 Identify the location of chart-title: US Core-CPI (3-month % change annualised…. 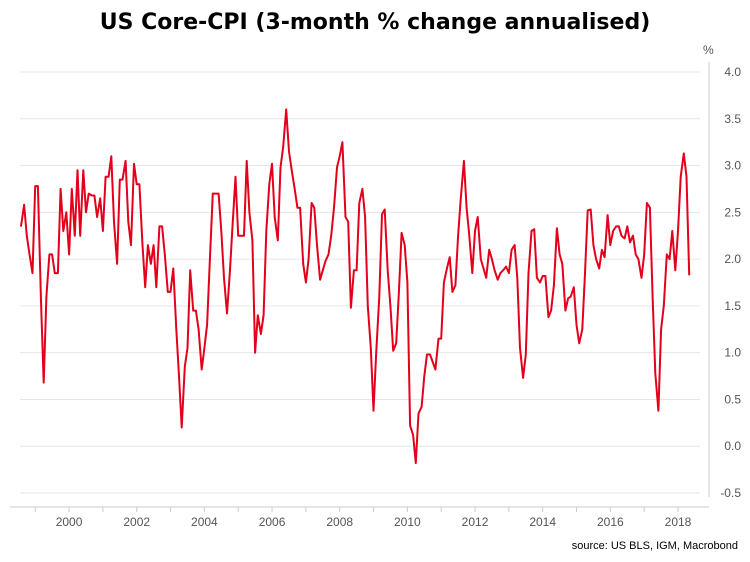
(375, 22).